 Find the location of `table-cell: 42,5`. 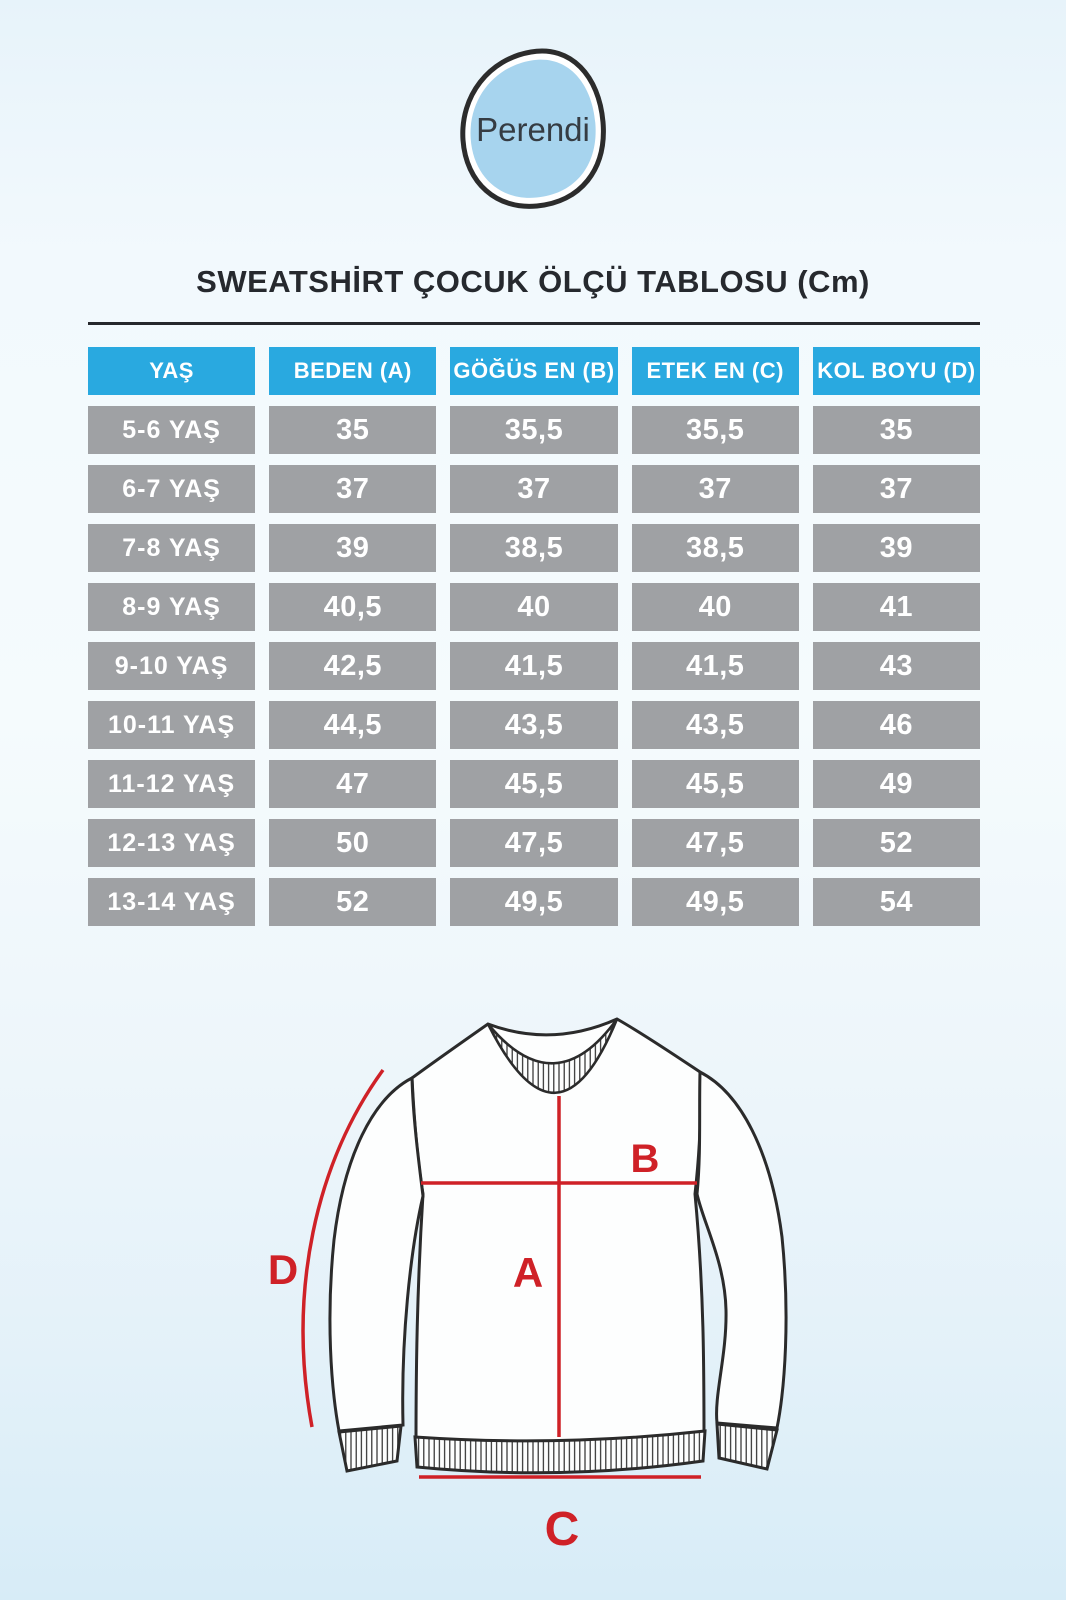

table-cell: 42,5 is located at coordinates (353, 666).